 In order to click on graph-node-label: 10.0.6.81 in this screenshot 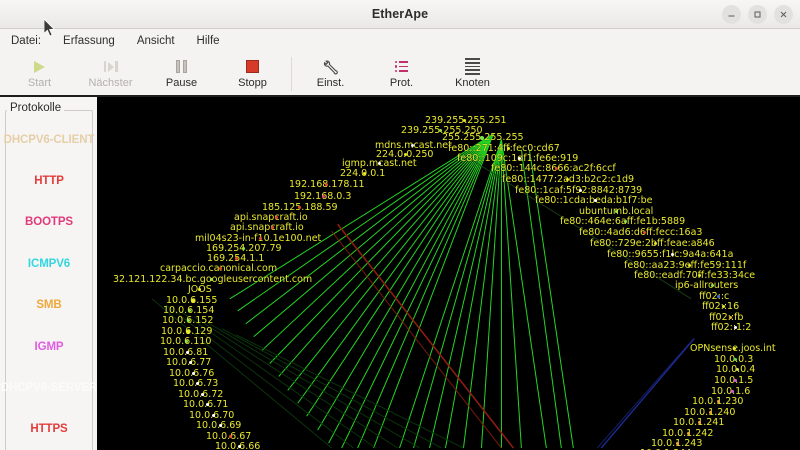, I will do `click(185, 353)`.